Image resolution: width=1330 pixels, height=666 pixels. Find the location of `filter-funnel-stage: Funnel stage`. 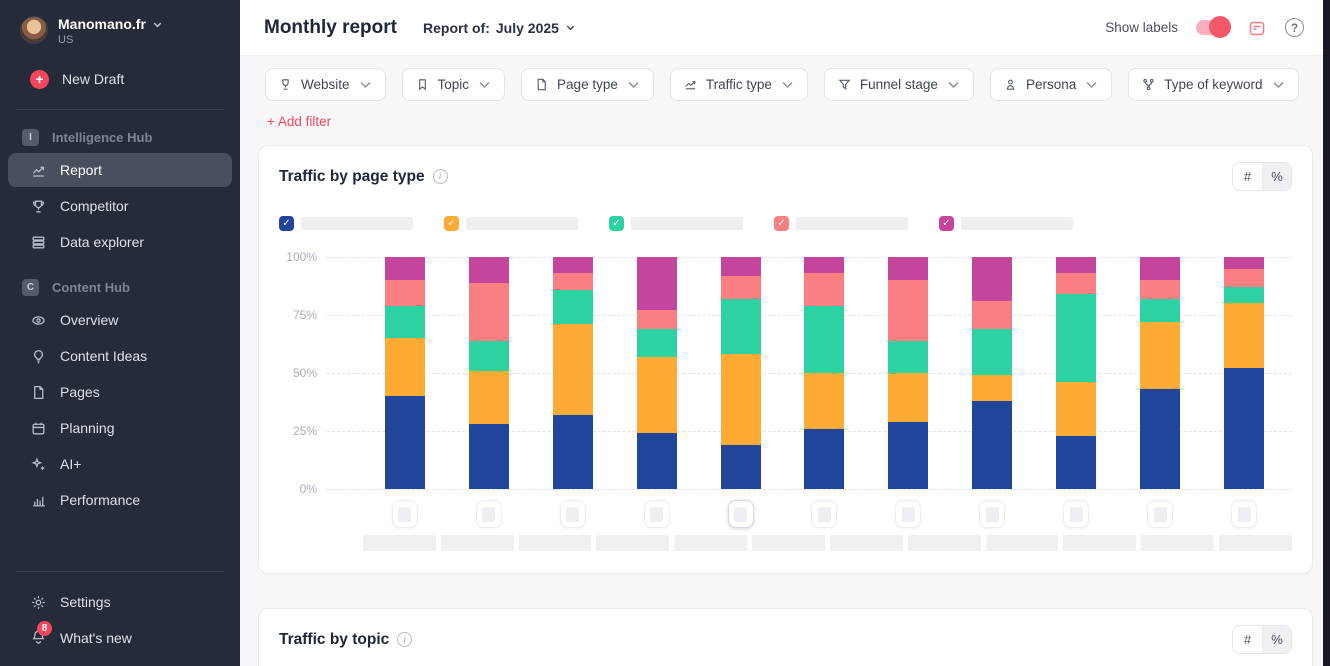

filter-funnel-stage: Funnel stage is located at coordinates (898, 84).